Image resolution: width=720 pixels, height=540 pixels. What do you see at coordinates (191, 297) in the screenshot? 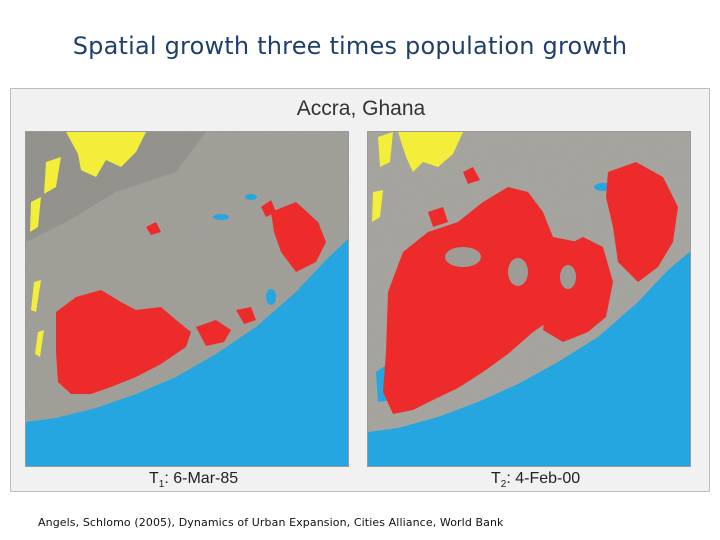
I see `urban-area` at bounding box center [191, 297].